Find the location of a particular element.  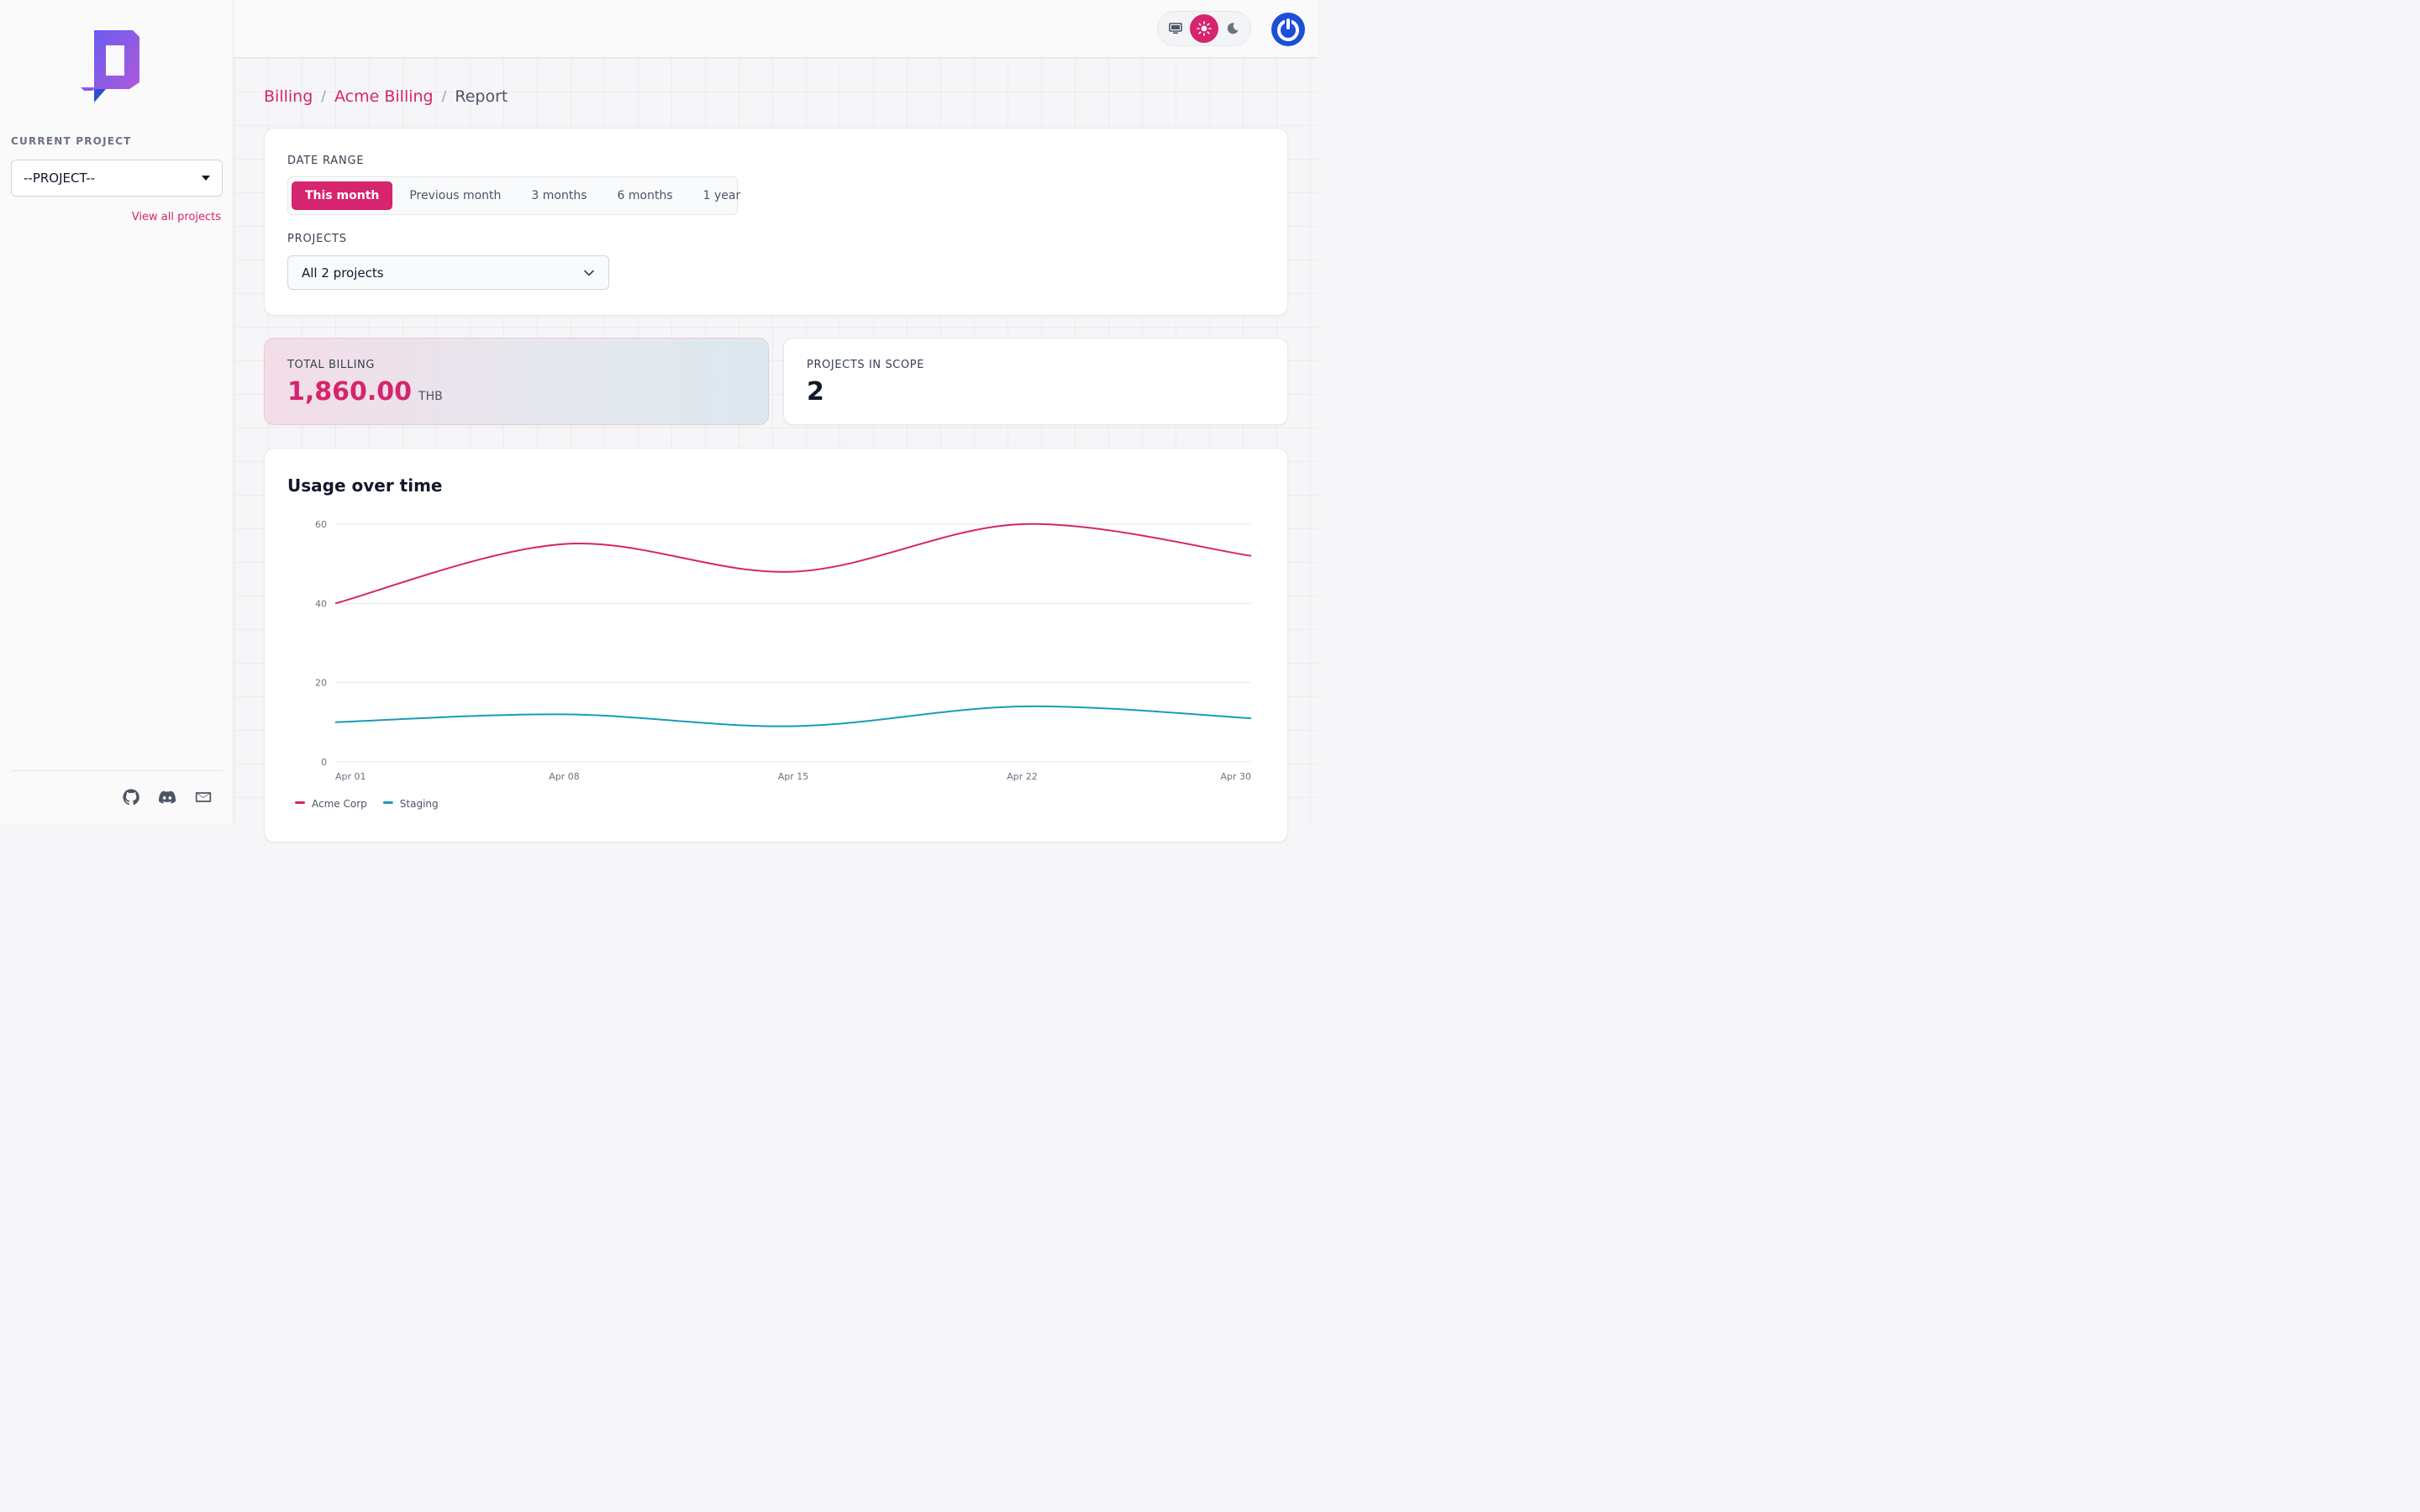

y-tick-label: 0 is located at coordinates (324, 762).